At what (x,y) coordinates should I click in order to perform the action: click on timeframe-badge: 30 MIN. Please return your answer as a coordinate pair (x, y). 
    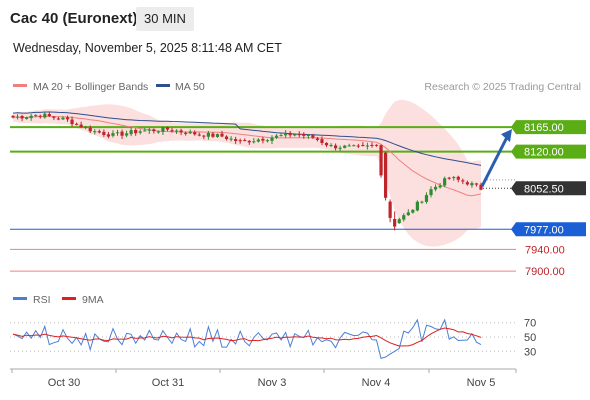
    Looking at the image, I should click on (165, 19).